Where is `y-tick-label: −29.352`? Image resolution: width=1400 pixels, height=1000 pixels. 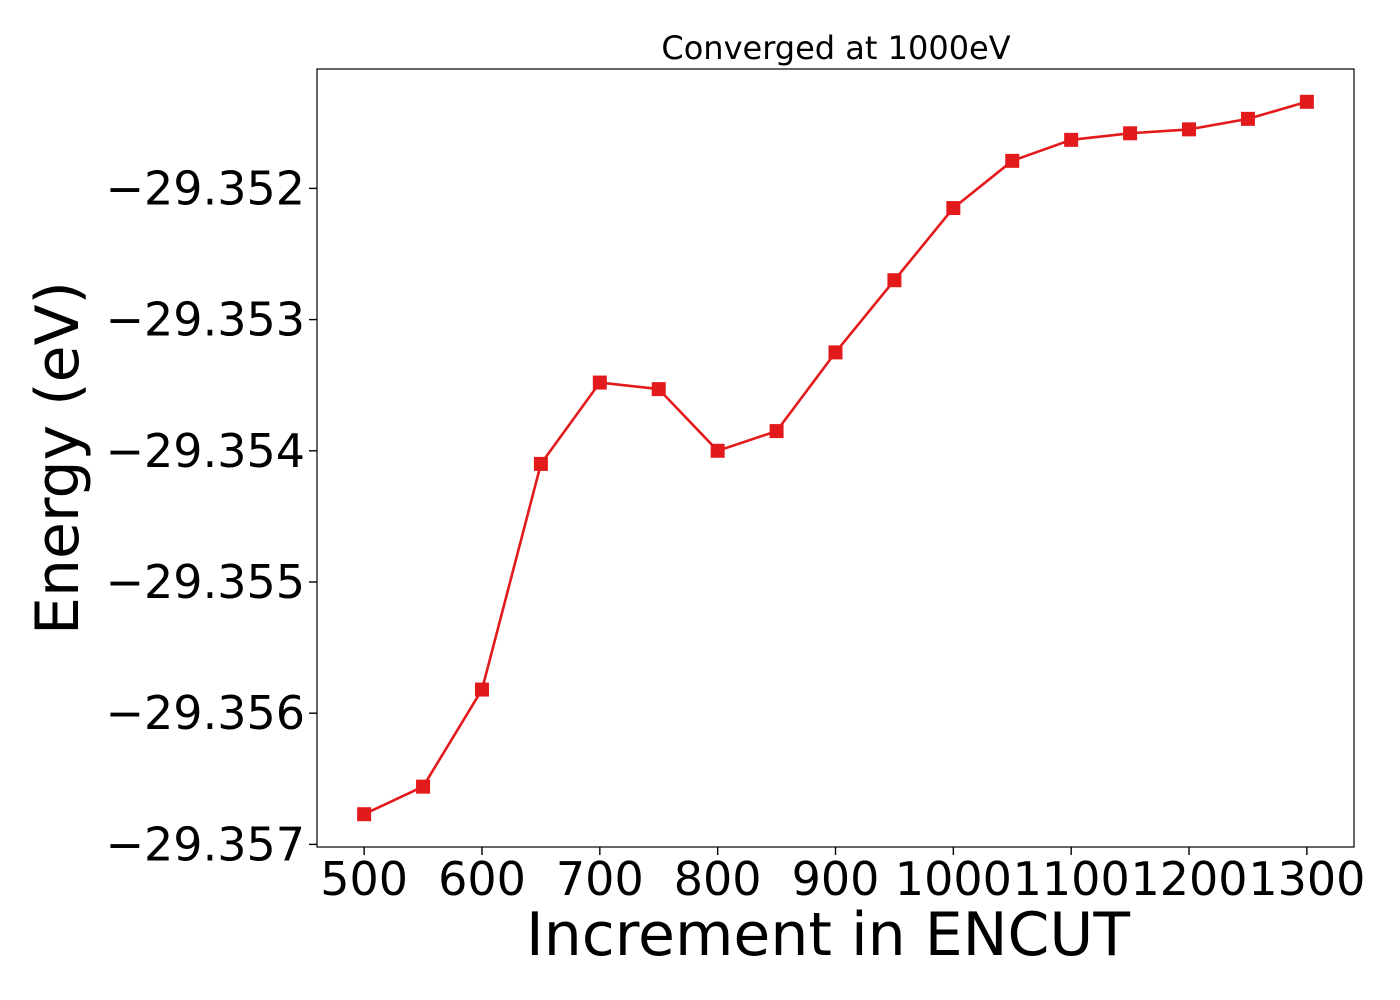
y-tick-label: −29.352 is located at coordinates (206, 188).